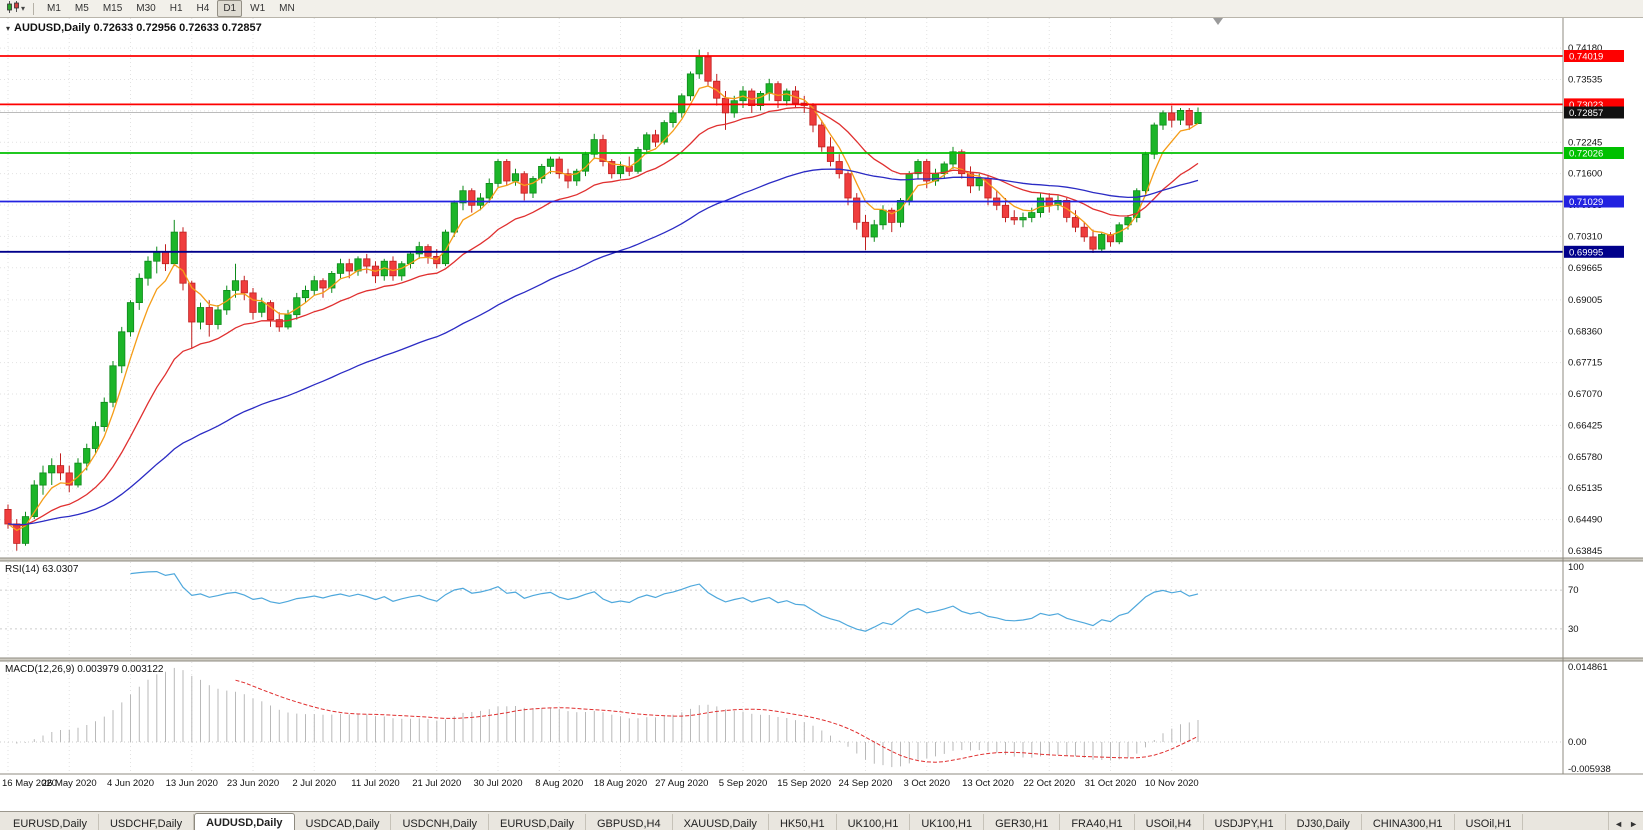  What do you see at coordinates (804, 783) in the screenshot?
I see `svg-text: 15 Sep 2020` at bounding box center [804, 783].